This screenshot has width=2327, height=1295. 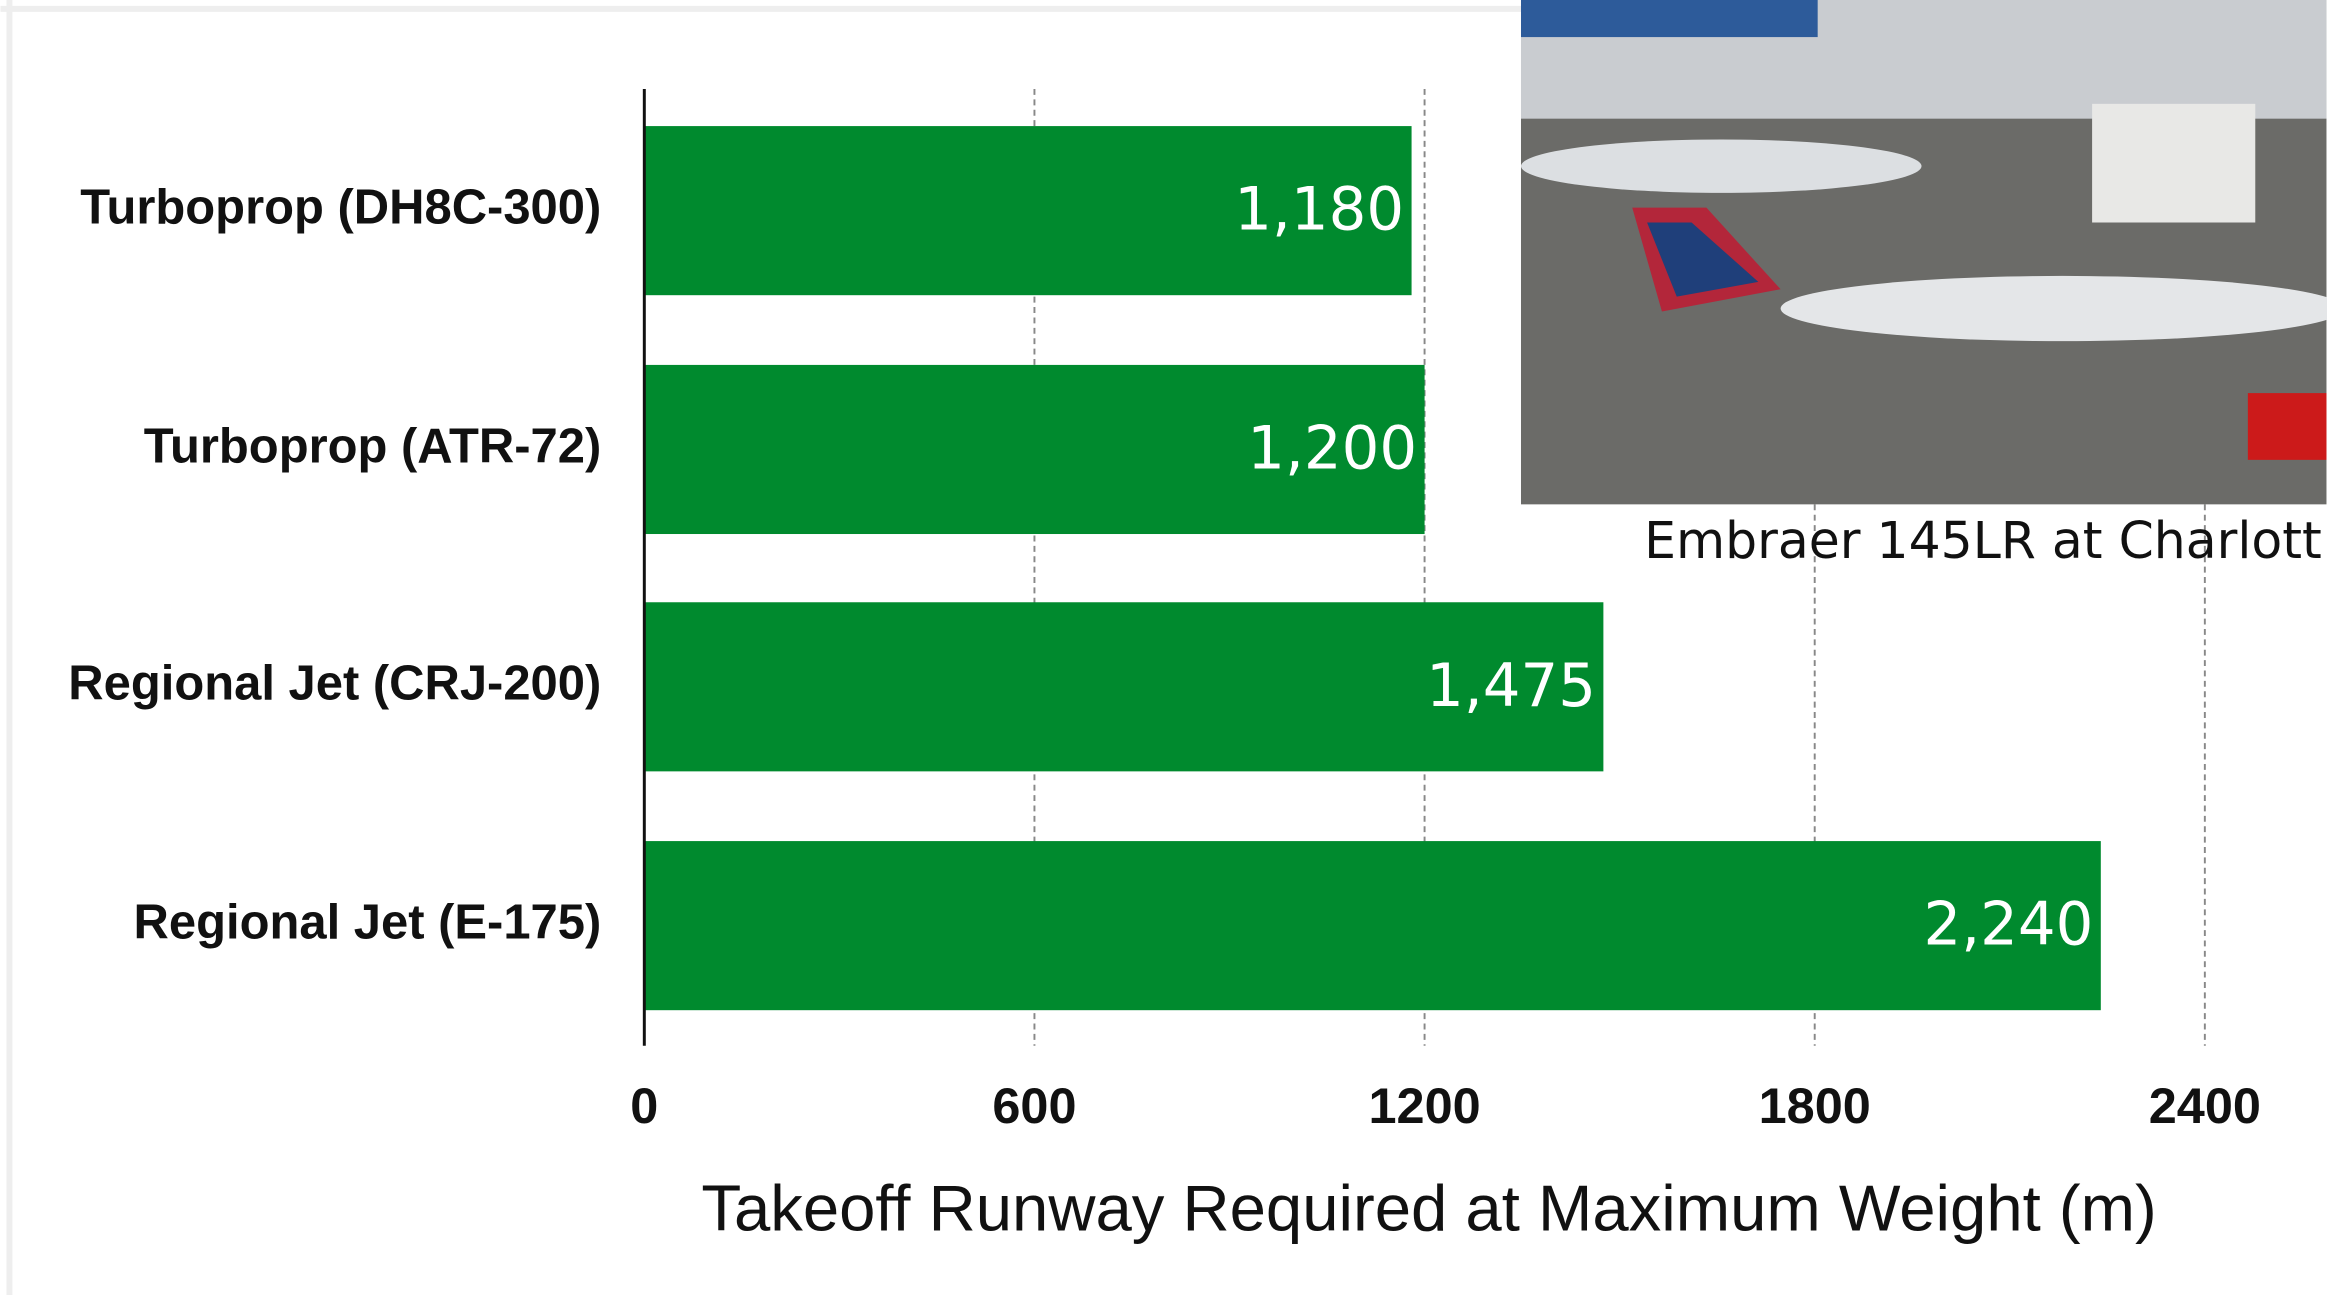 What do you see at coordinates (1703, 259) in the screenshot?
I see `photo-tail` at bounding box center [1703, 259].